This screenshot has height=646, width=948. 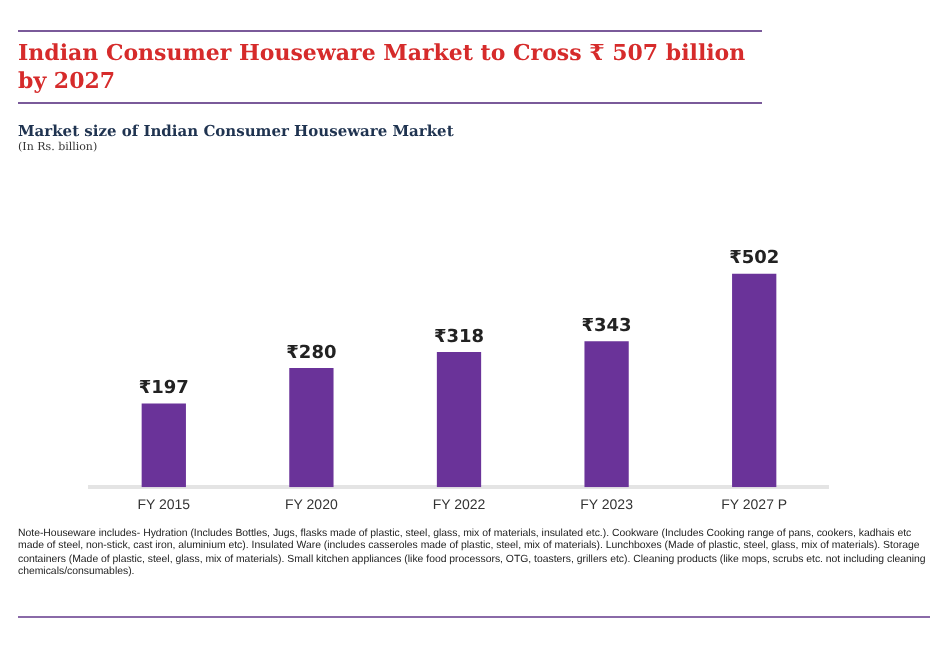 What do you see at coordinates (390, 67) in the screenshot?
I see `chart-title: Indian Consumer Houseware Market to Cross ₹ 507 billion by 2027` at bounding box center [390, 67].